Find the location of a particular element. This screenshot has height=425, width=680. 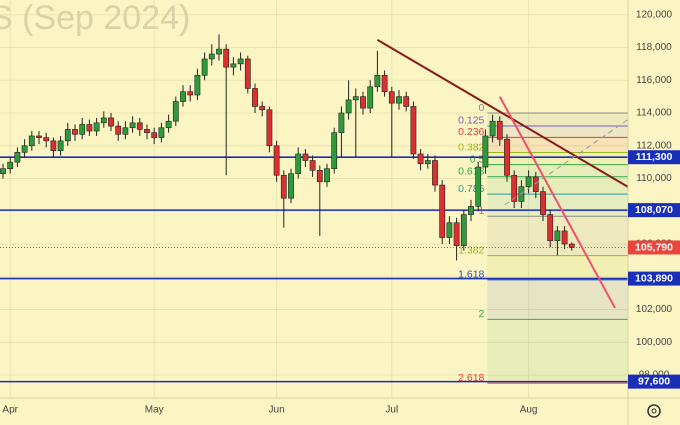

settings-button is located at coordinates (654, 411).